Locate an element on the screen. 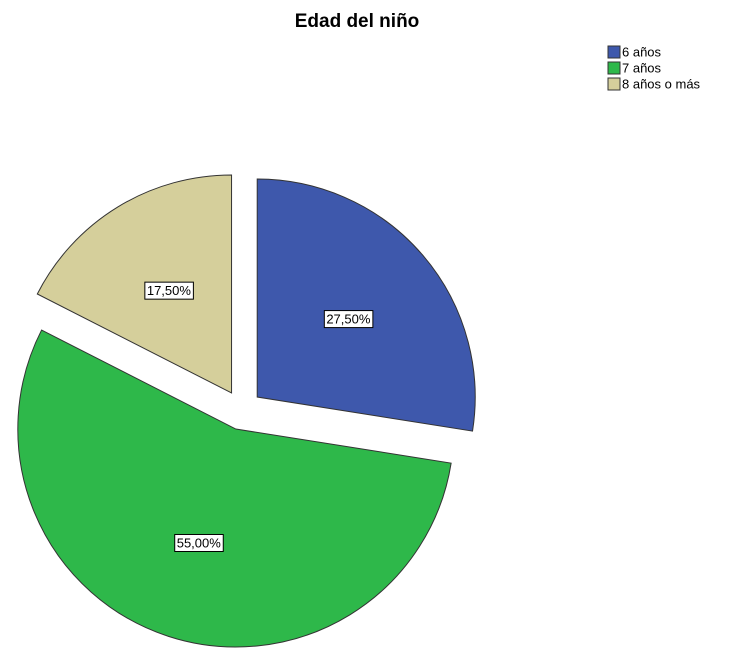  legend-label: 8 años o más is located at coordinates (661, 83).